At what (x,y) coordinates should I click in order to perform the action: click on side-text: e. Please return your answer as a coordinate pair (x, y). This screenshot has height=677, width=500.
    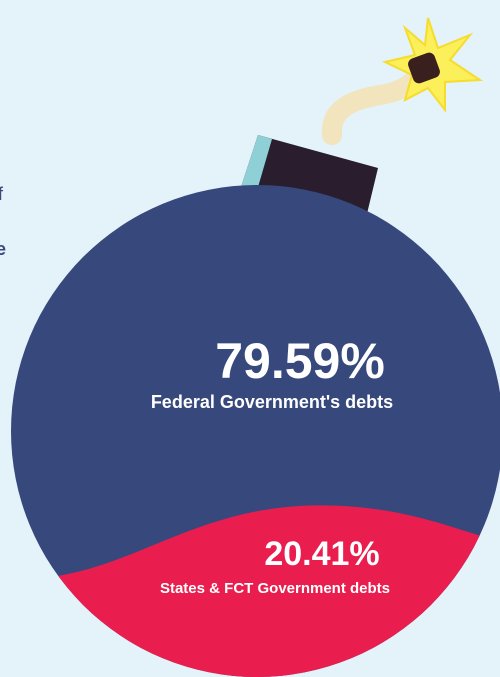
    Looking at the image, I should click on (3, 249).